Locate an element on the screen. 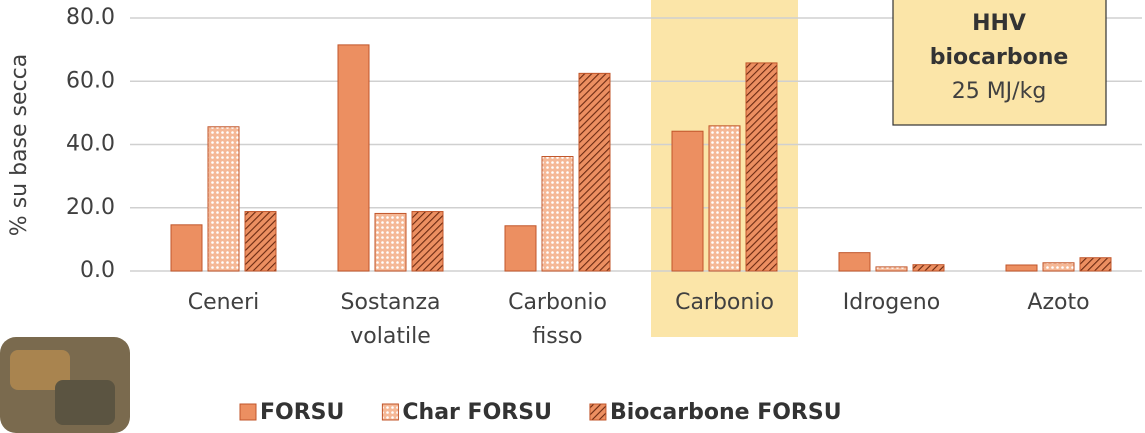  annotation-text: 25 MJ/kg is located at coordinates (999, 91).